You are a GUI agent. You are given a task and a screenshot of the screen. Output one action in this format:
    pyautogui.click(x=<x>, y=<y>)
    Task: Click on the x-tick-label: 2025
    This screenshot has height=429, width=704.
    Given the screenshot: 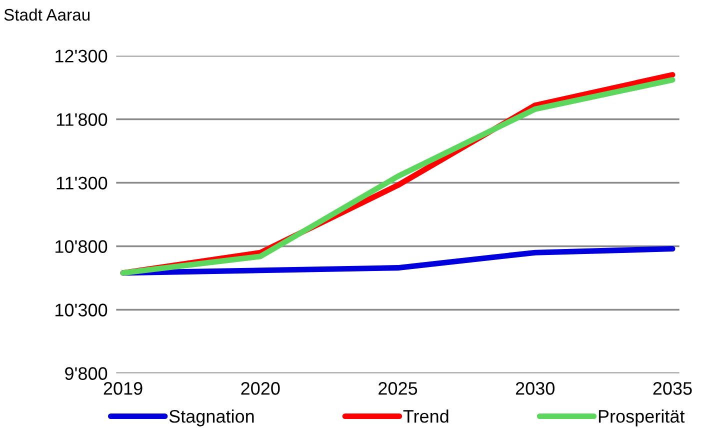 What is the action you would take?
    pyautogui.click(x=398, y=388)
    